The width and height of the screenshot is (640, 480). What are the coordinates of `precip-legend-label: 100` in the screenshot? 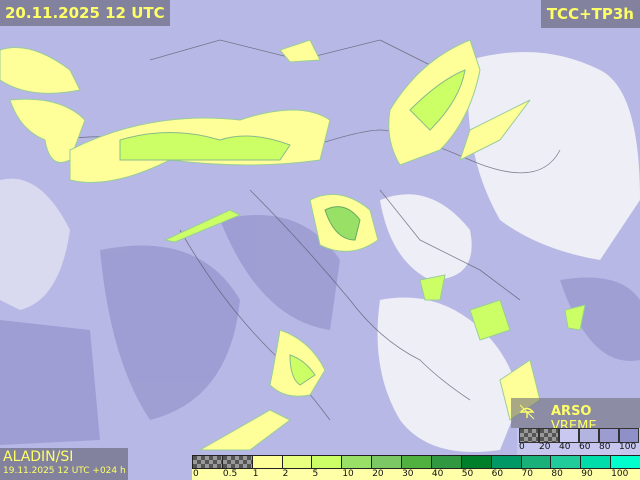 It's located at (620, 474).